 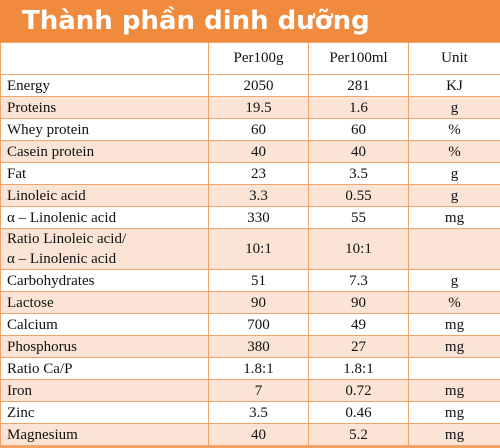 What do you see at coordinates (358, 195) in the screenshot?
I see `cell: 0.55` at bounding box center [358, 195].